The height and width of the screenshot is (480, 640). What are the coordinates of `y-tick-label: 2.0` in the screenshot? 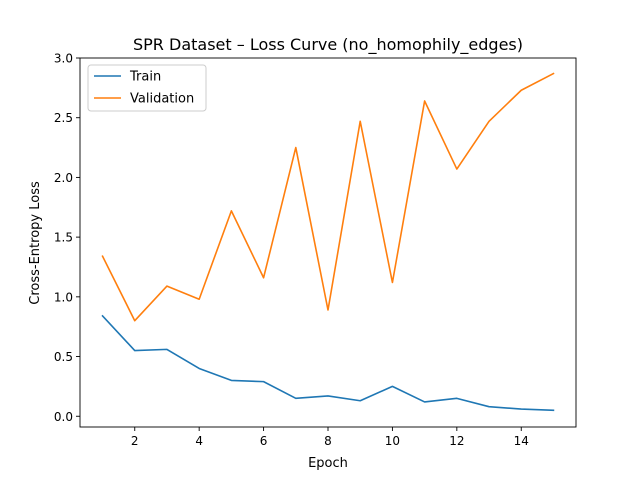 It's located at (63, 178).